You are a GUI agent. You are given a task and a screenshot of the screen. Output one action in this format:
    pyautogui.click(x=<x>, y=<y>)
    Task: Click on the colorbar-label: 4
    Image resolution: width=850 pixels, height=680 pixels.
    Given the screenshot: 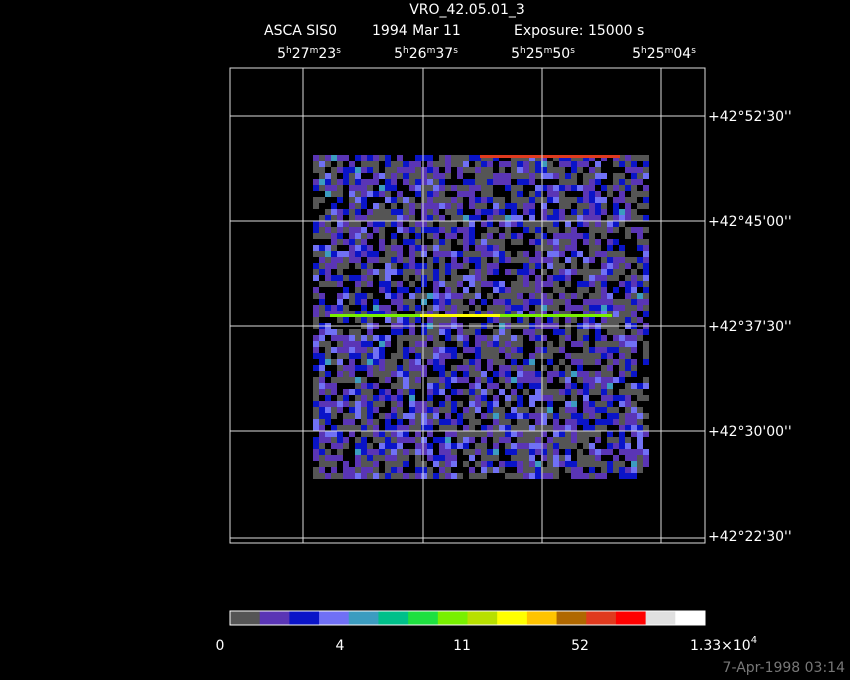 What is the action you would take?
    pyautogui.click(x=340, y=646)
    